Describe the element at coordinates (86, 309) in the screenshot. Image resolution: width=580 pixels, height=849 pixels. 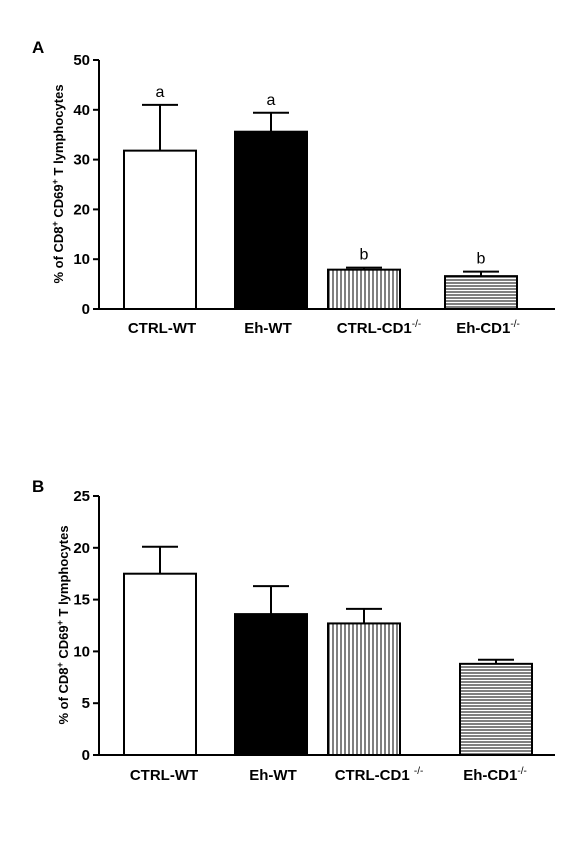
I see `panel-a-y-tick-label: 0` at that location.